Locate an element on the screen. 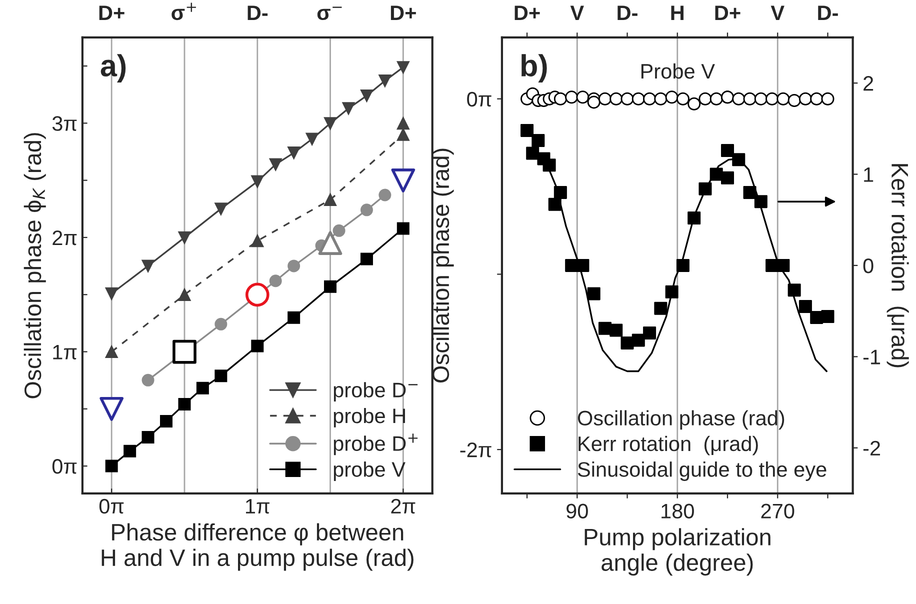 The image size is (916, 604). x-tick-label: 270 is located at coordinates (777, 511).